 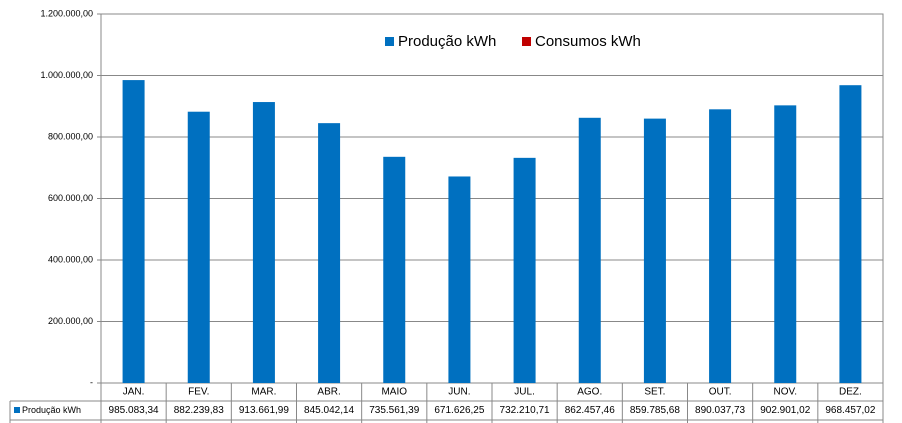 I want to click on table-value: 859.785,68, so click(x=655, y=410).